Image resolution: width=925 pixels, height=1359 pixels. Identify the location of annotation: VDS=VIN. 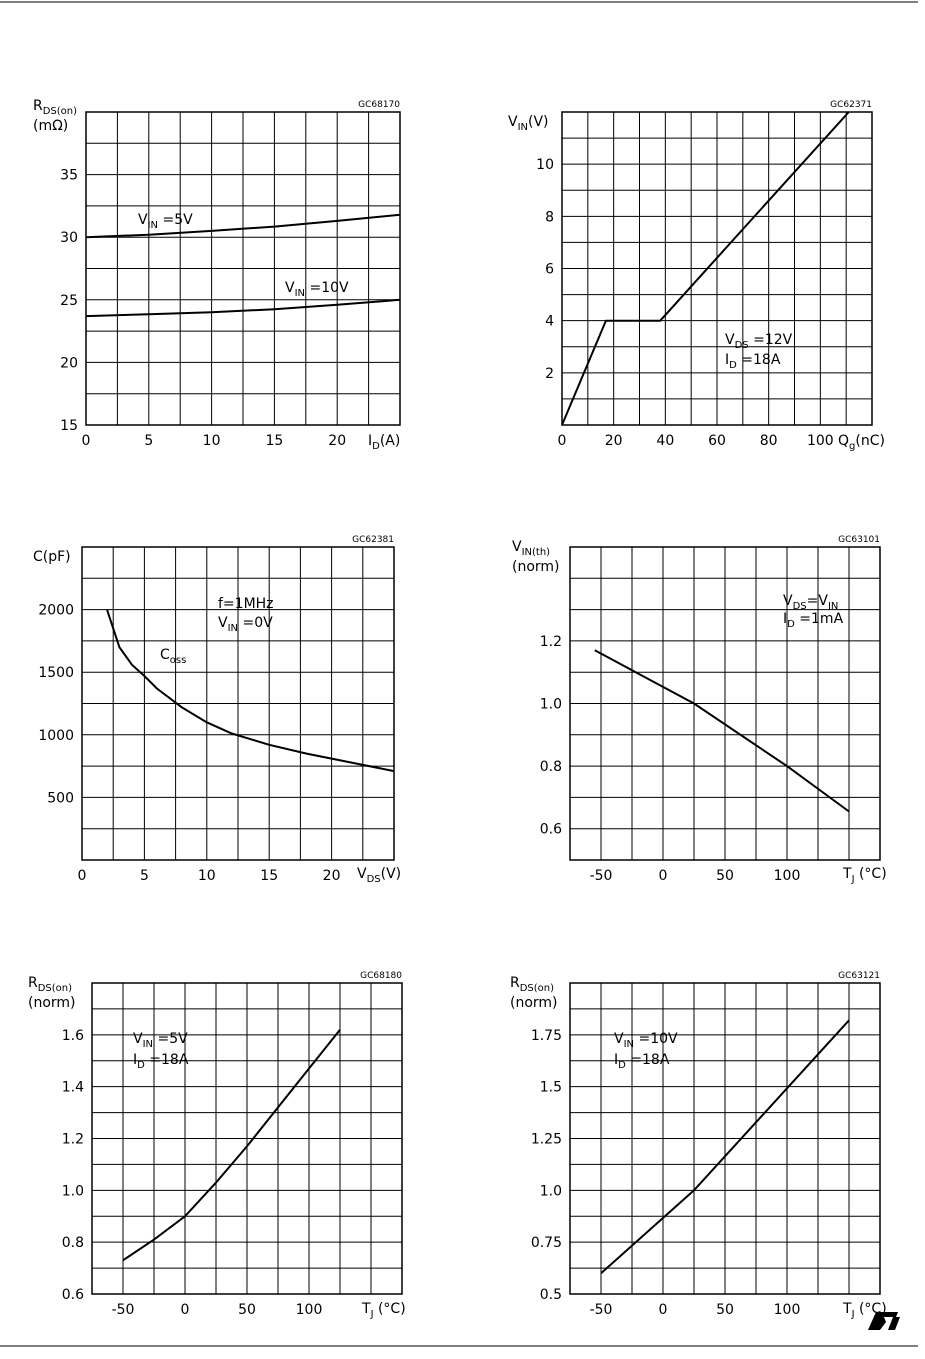
(810, 602).